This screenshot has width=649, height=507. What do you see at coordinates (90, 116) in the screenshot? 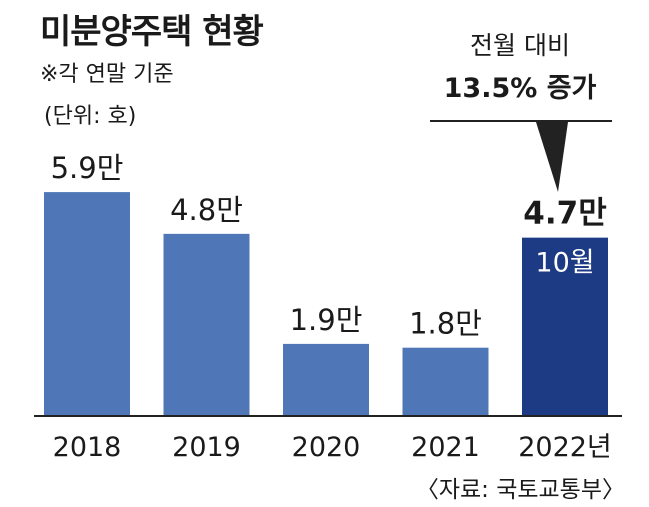
I see `unit-label: (단위: 호)` at bounding box center [90, 116].